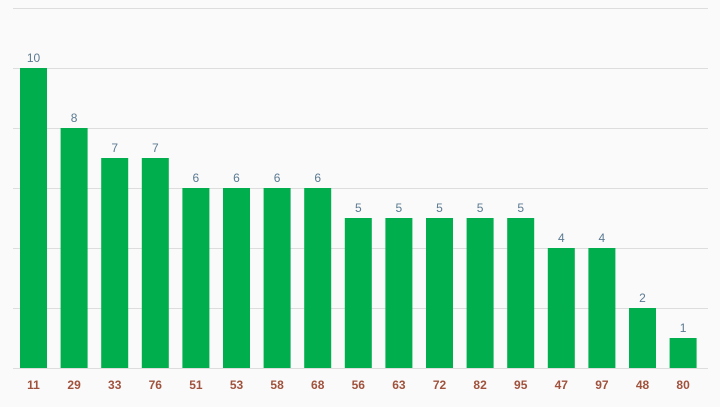  What do you see at coordinates (399, 208) in the screenshot?
I see `data-label-63: 5` at bounding box center [399, 208].